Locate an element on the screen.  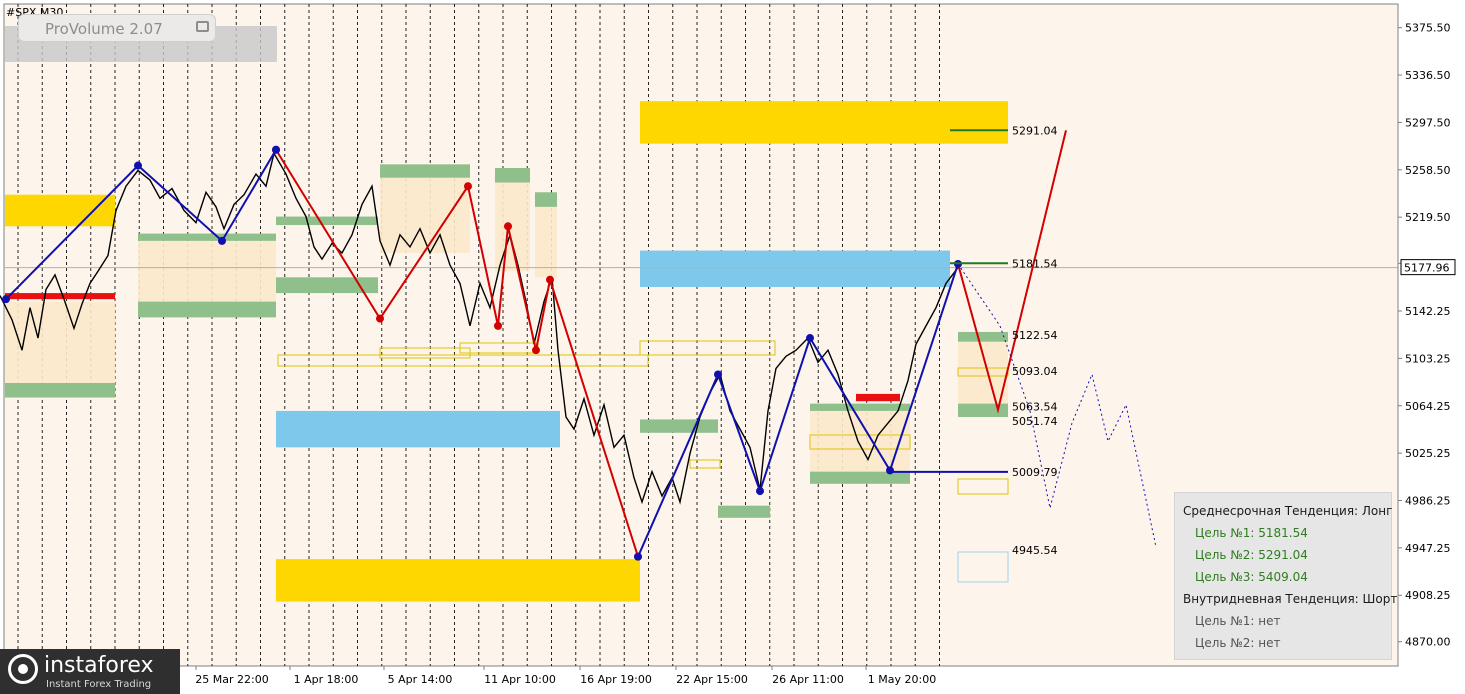
y-tick-label: 5258.50 is located at coordinates (1428, 170).